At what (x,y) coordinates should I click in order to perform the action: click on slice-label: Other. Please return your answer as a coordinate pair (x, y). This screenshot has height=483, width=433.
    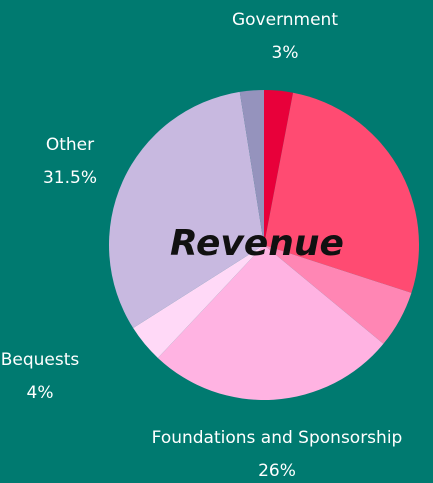
    Looking at the image, I should click on (70, 145).